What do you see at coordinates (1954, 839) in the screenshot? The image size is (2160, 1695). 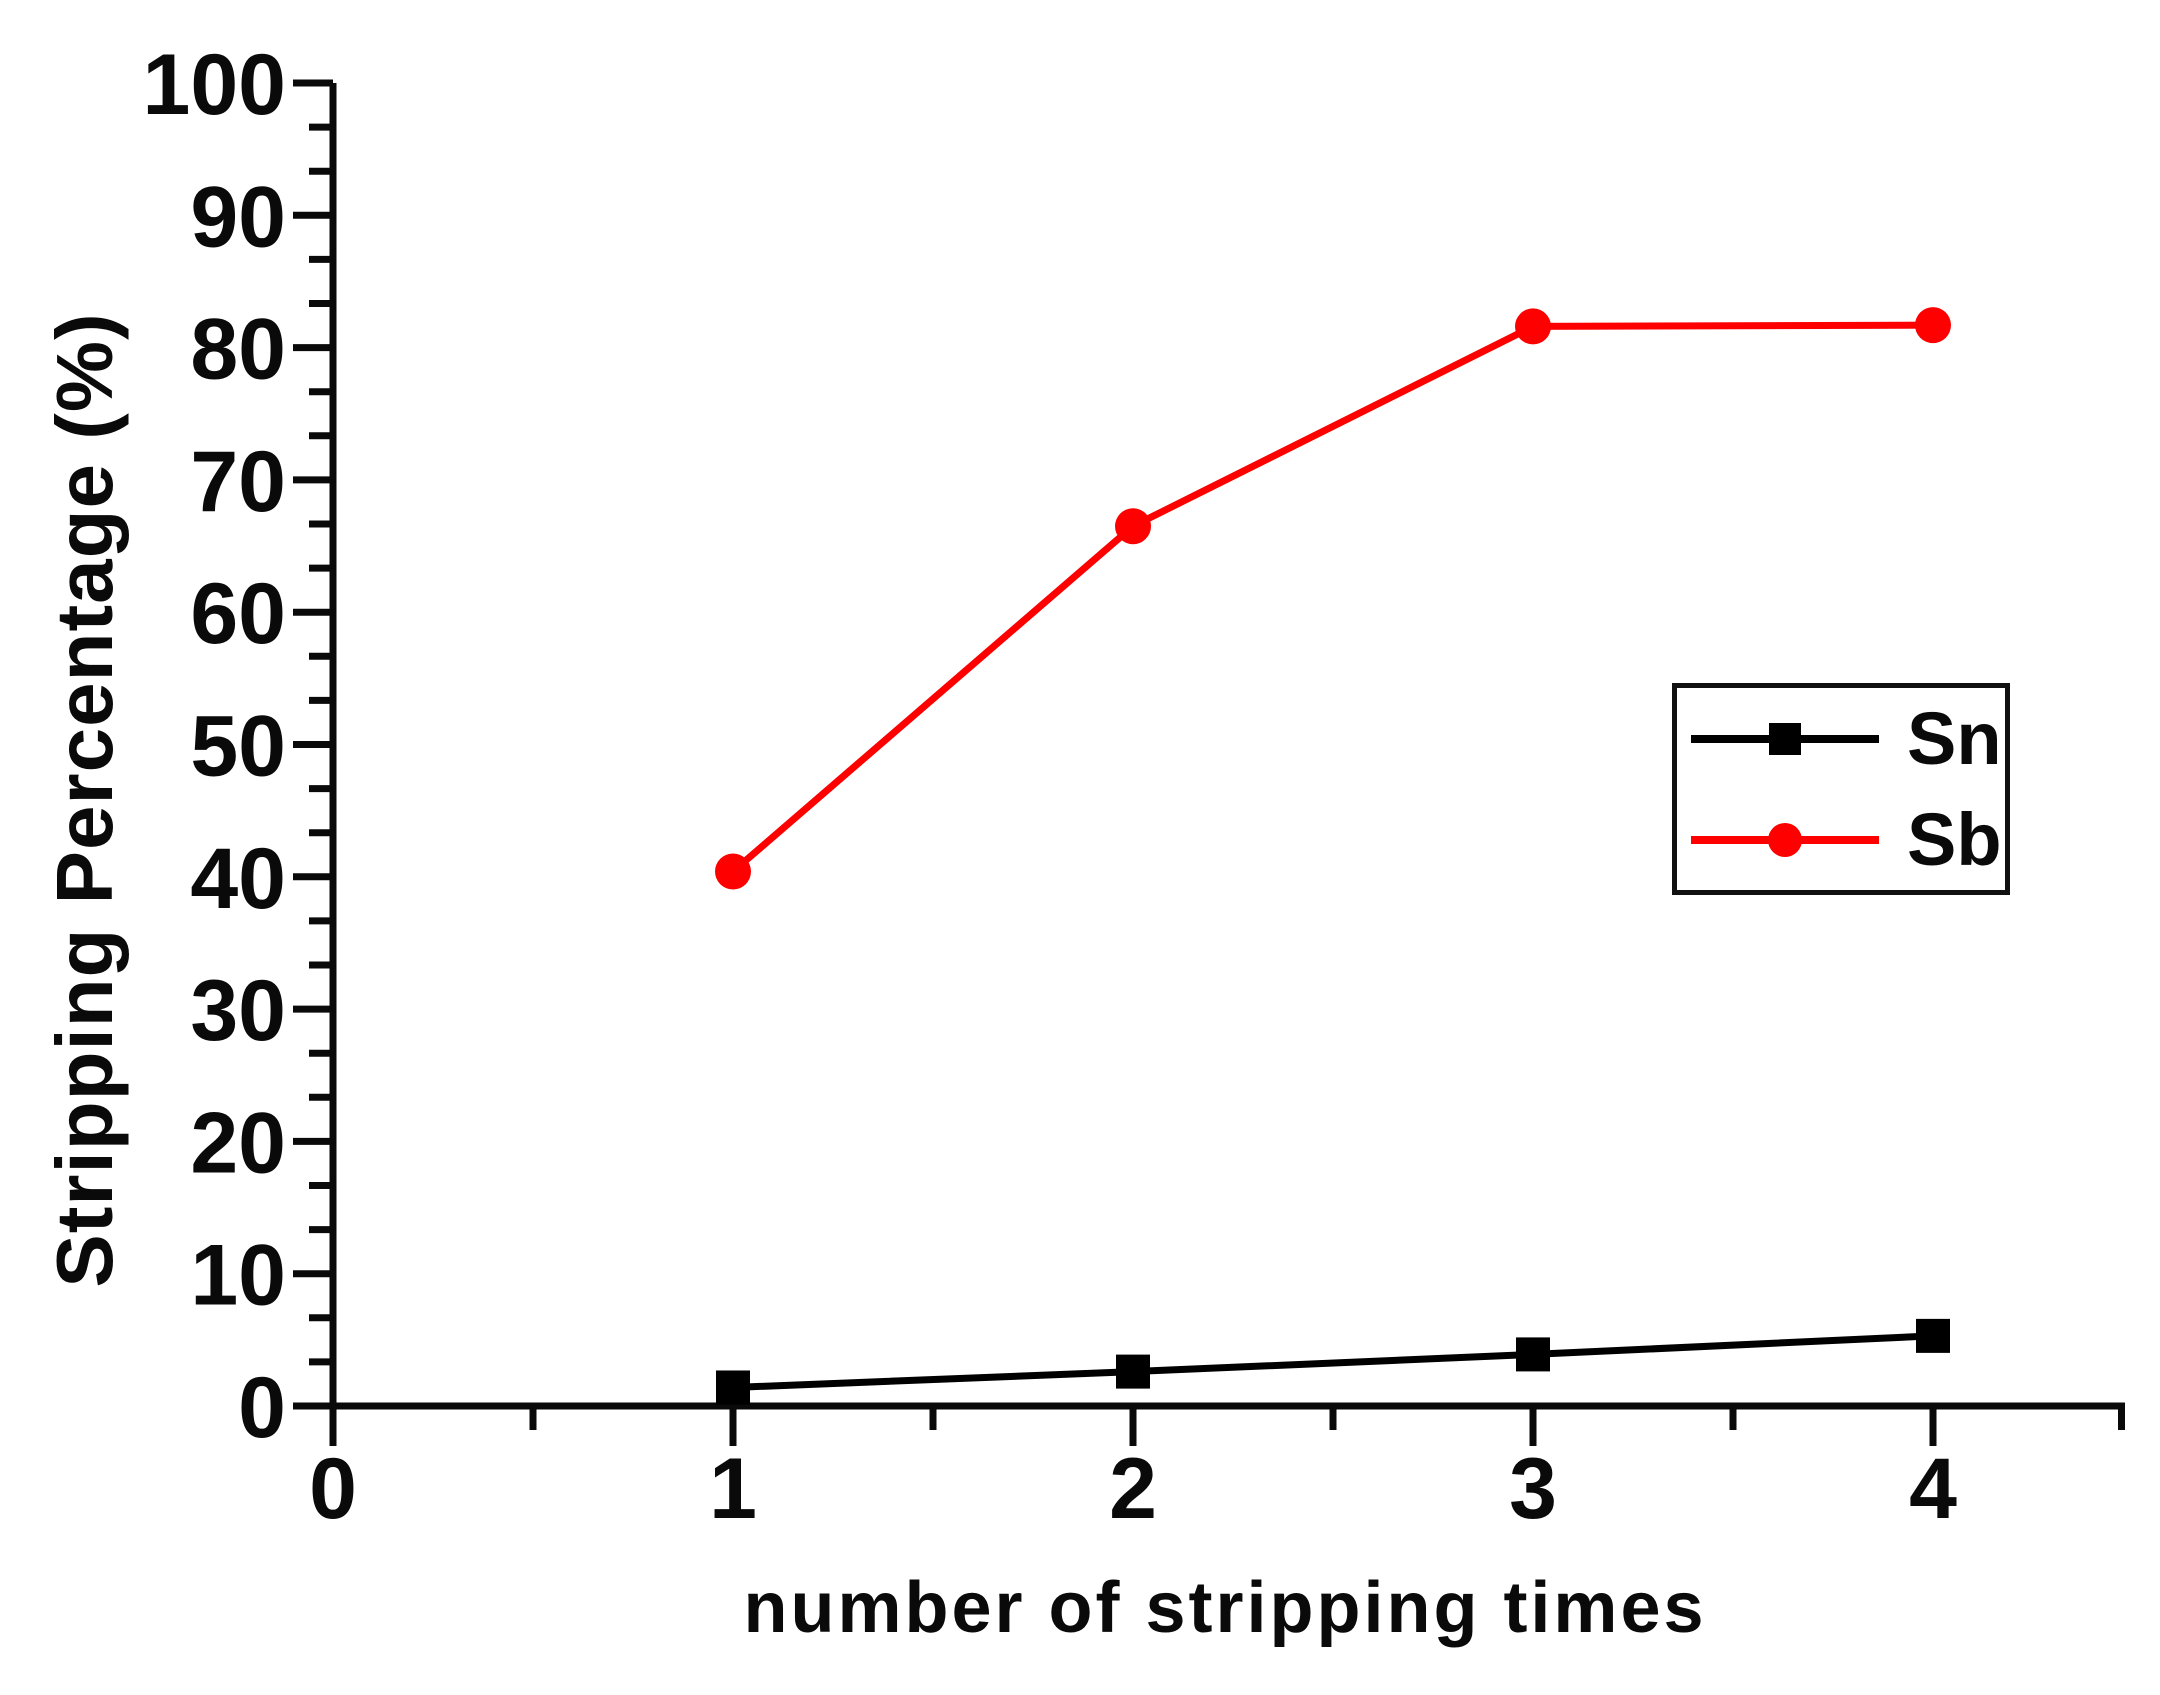 I see `legend-label-sb: Sb` at bounding box center [1954, 839].